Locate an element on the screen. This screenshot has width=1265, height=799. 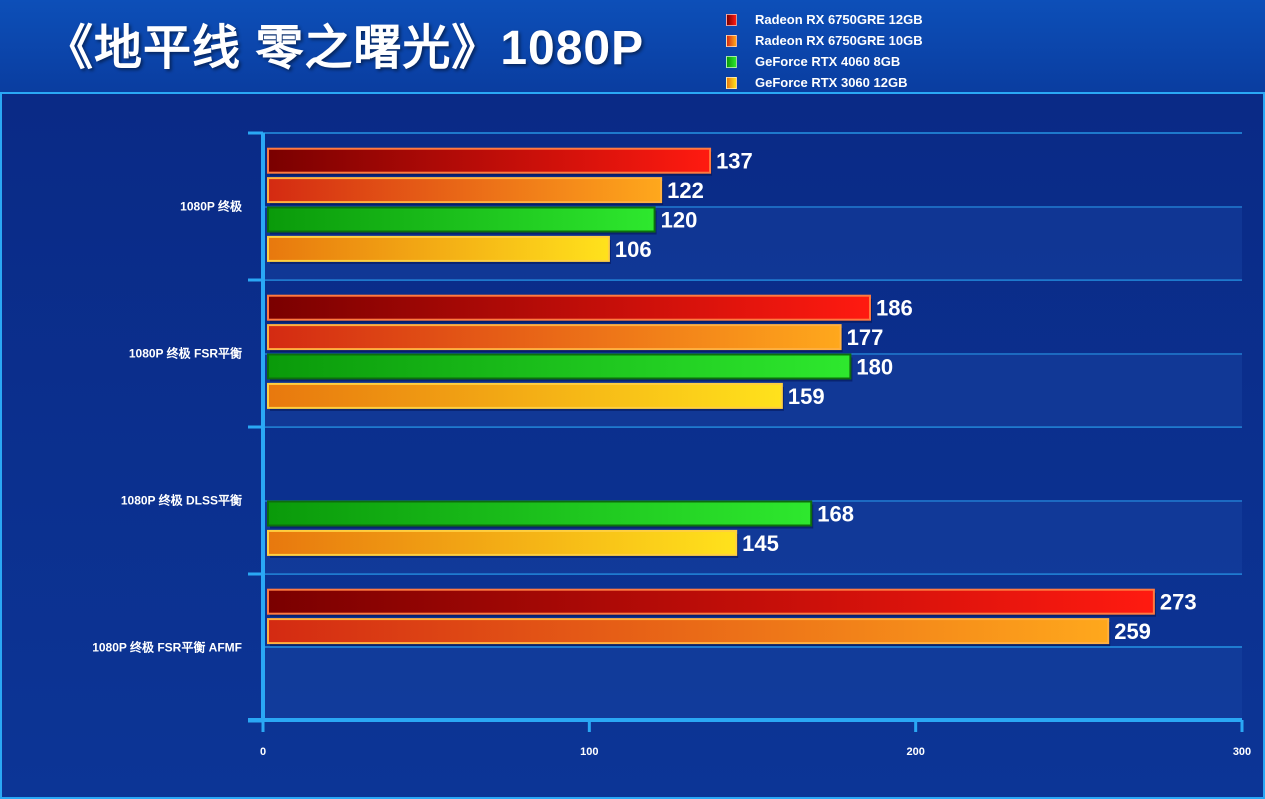
legend-label: Radeon RX 6750GRE 10GB is located at coordinates (839, 40).